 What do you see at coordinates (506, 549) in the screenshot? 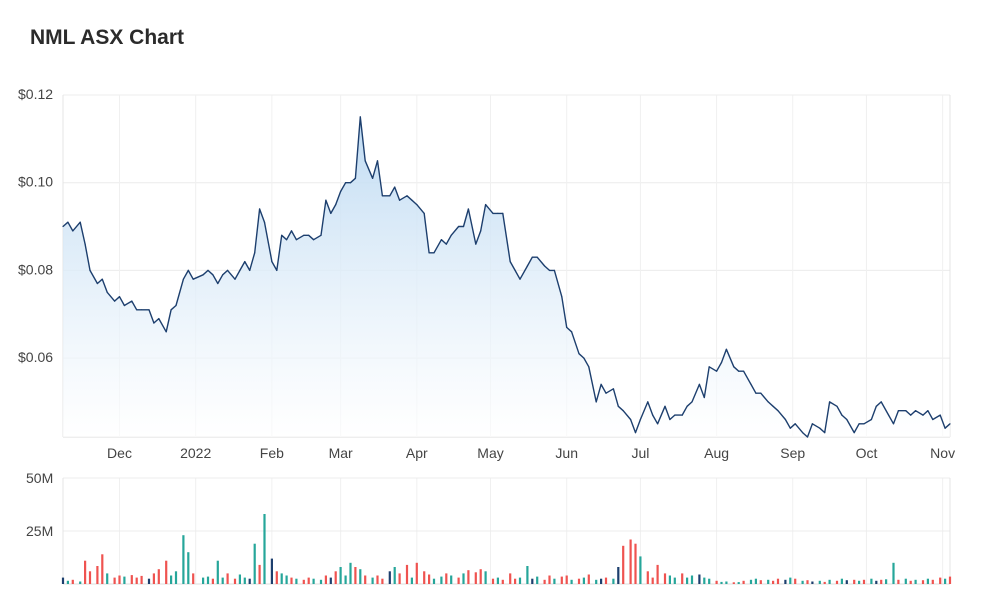
I see `volume-bars` at bounding box center [506, 549].